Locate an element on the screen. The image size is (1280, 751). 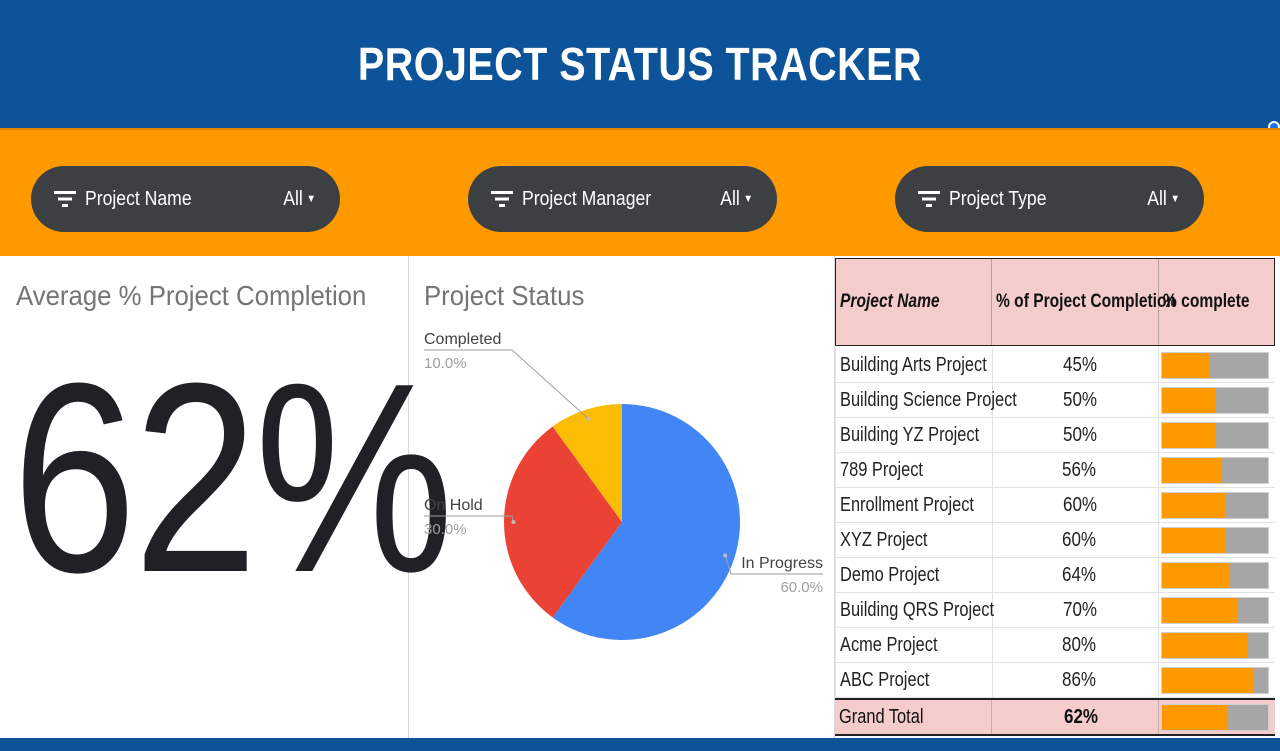
pie-slice-completed is located at coordinates (587, 463).